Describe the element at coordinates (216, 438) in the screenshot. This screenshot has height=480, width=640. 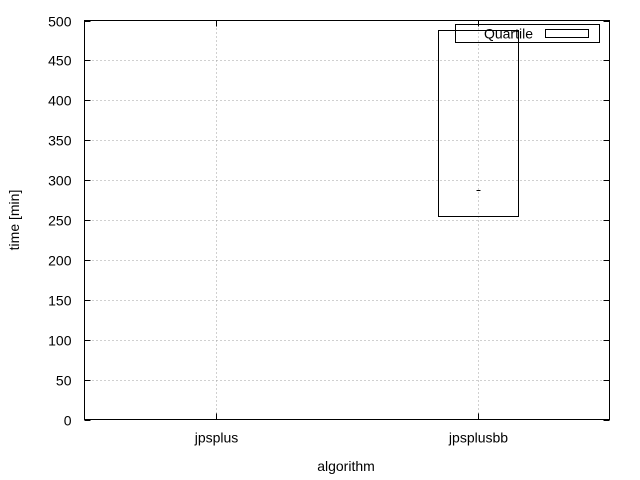
I see `x-tick-label: jpsplus` at that location.